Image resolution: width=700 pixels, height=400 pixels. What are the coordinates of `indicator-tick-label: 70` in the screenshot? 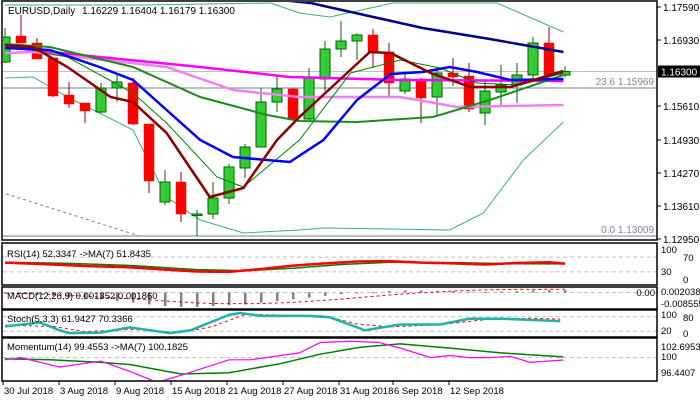 It's located at (688, 258).